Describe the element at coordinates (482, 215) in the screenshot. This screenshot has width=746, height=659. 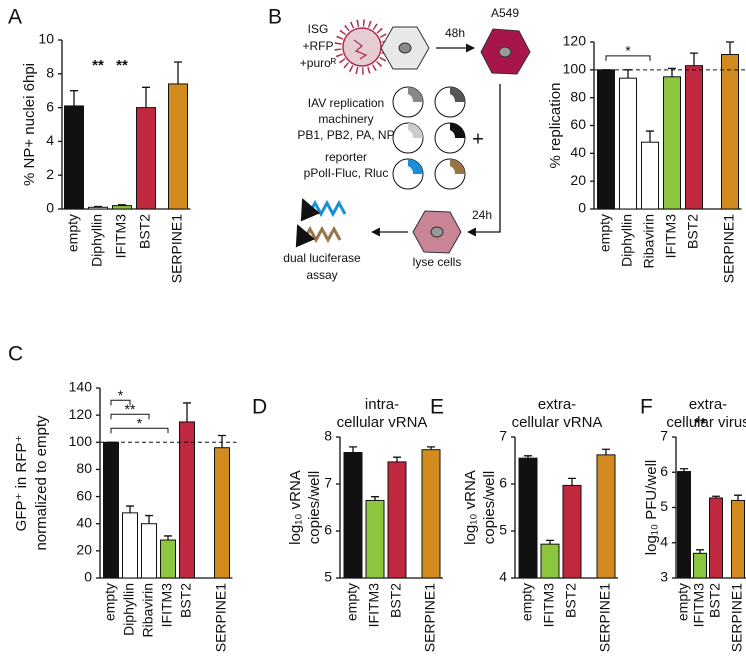
I see `step-label: 24h` at that location.